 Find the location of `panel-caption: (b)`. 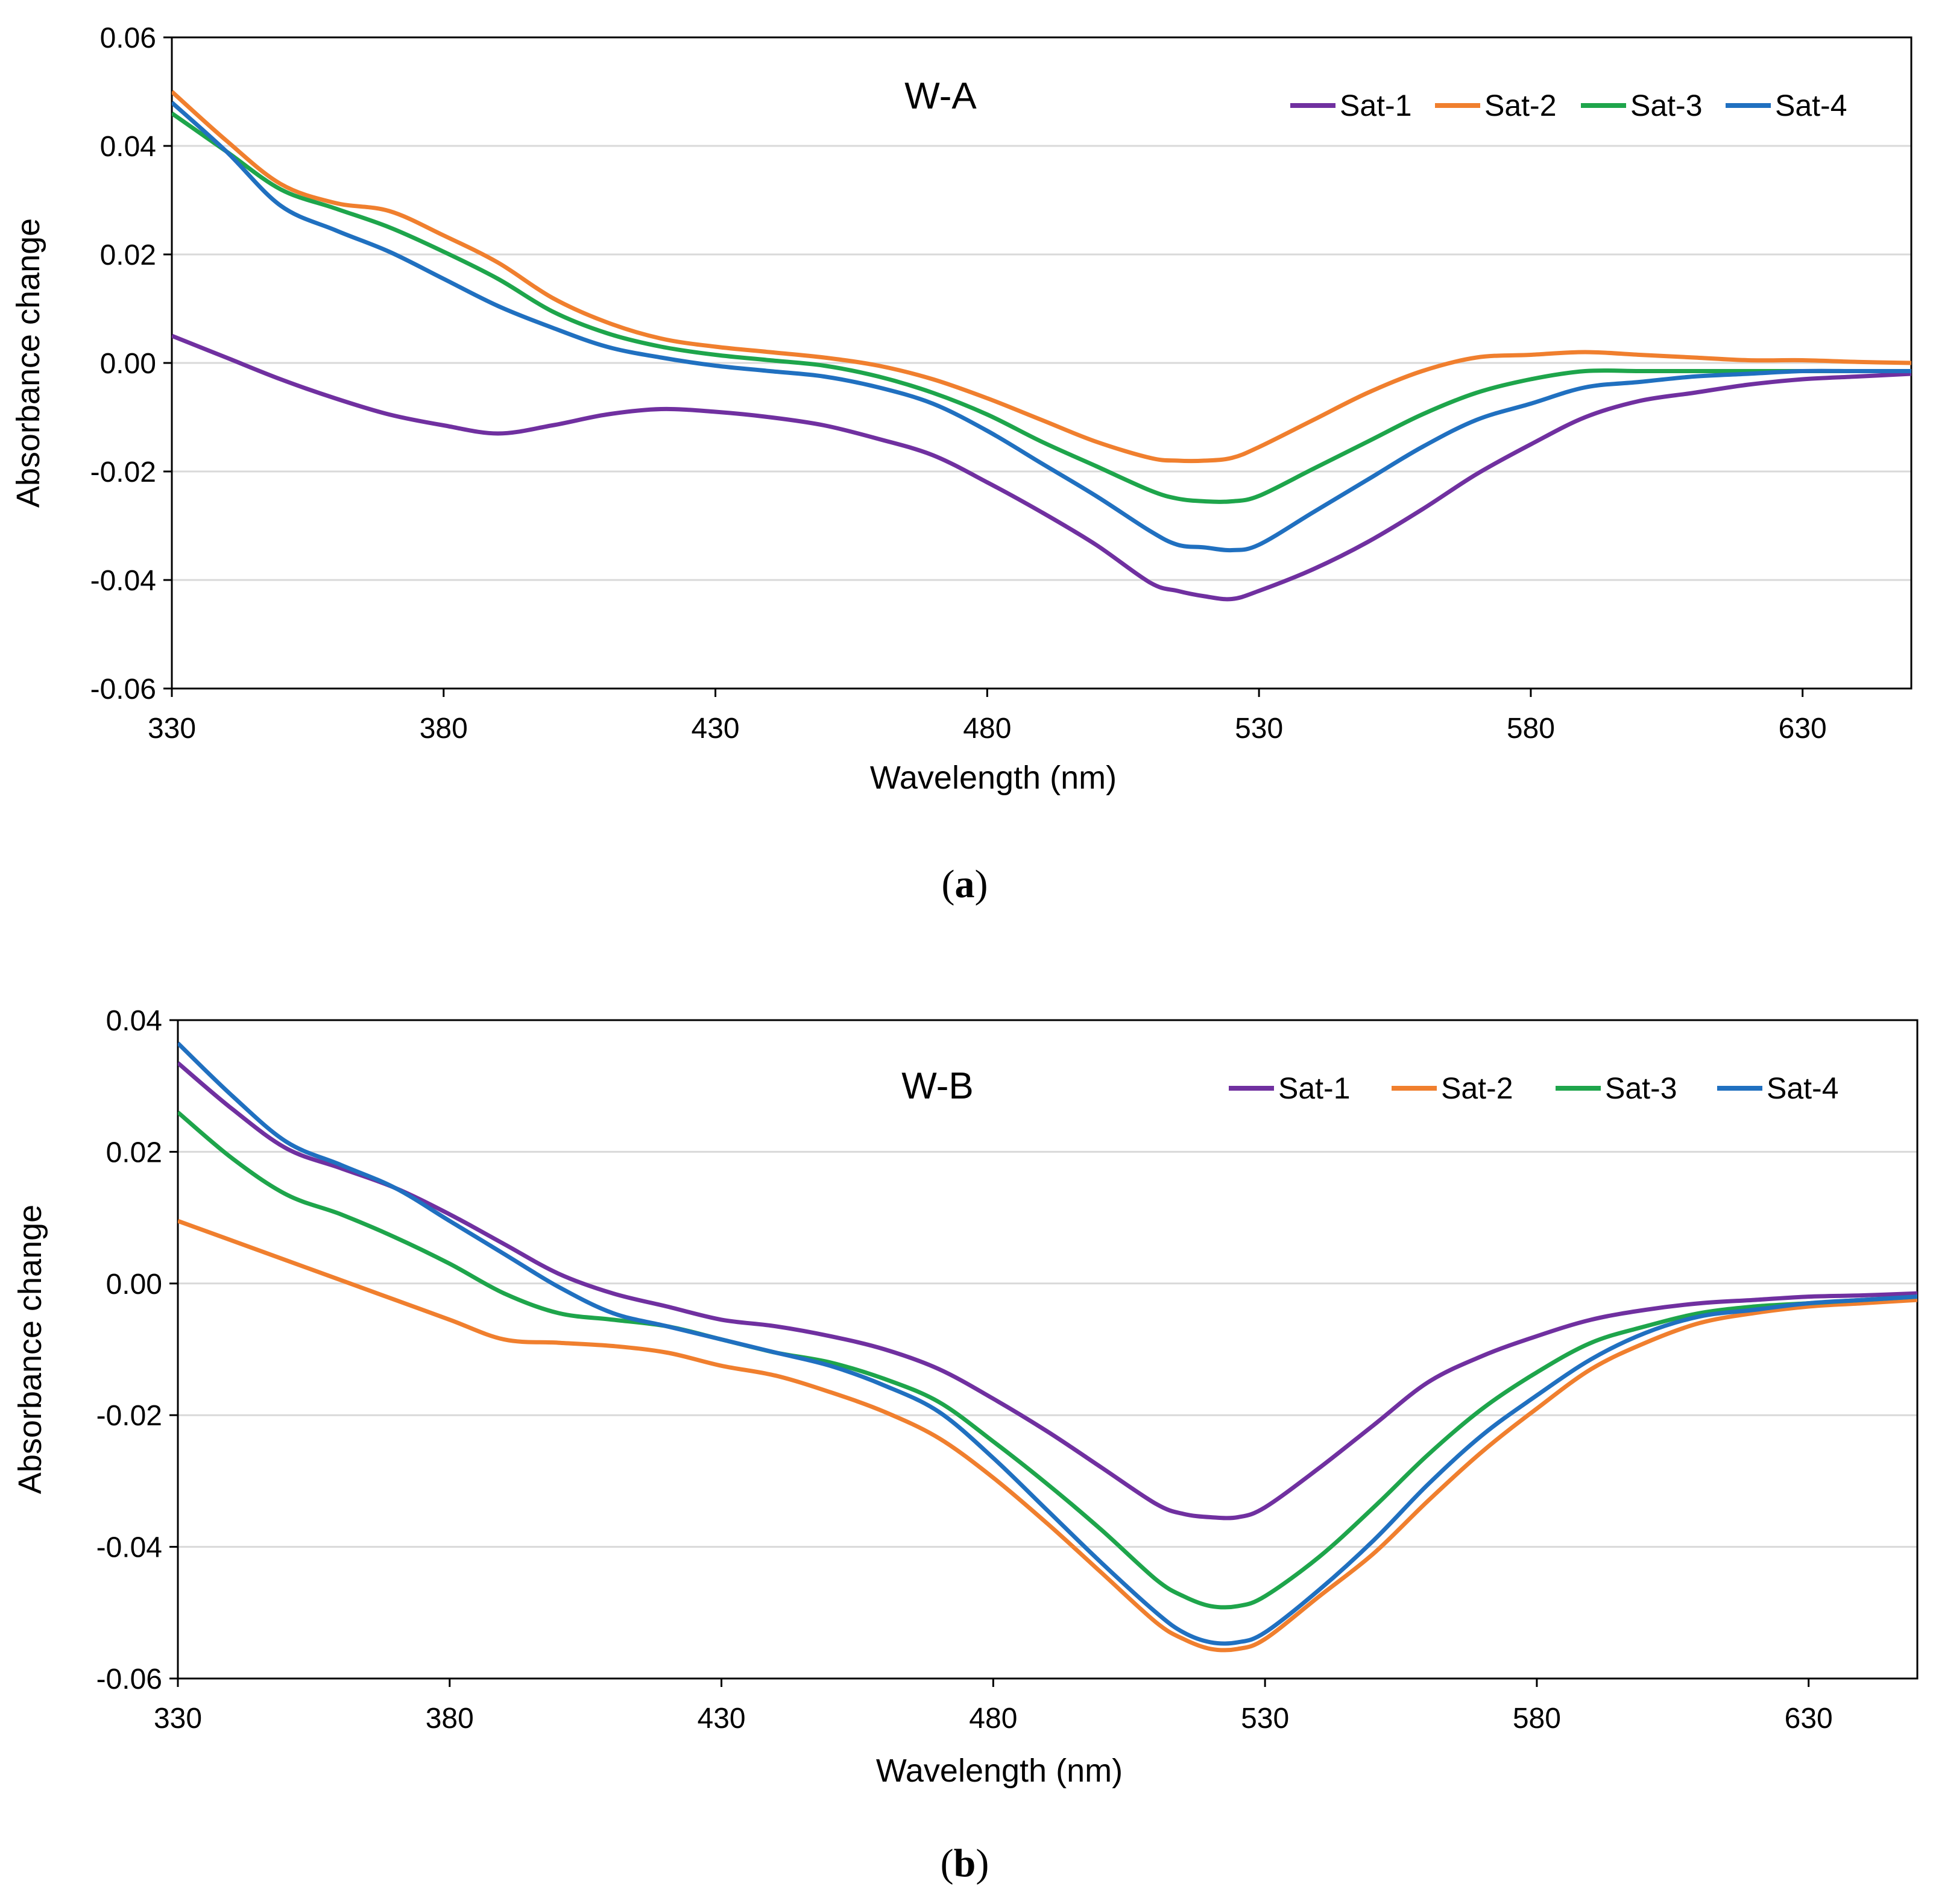

panel-caption: (b) is located at coordinates (965, 1863).